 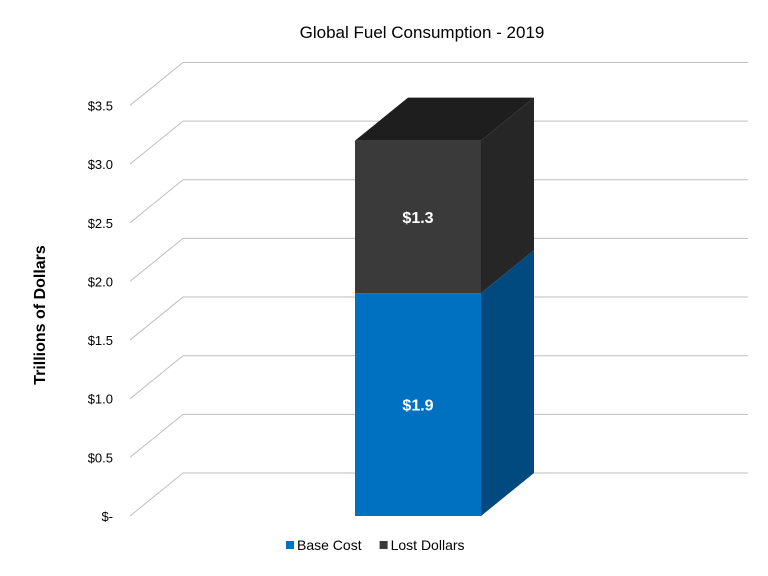 What do you see at coordinates (100, 457) in the screenshot?
I see `y-tick-label: $0.5` at bounding box center [100, 457].